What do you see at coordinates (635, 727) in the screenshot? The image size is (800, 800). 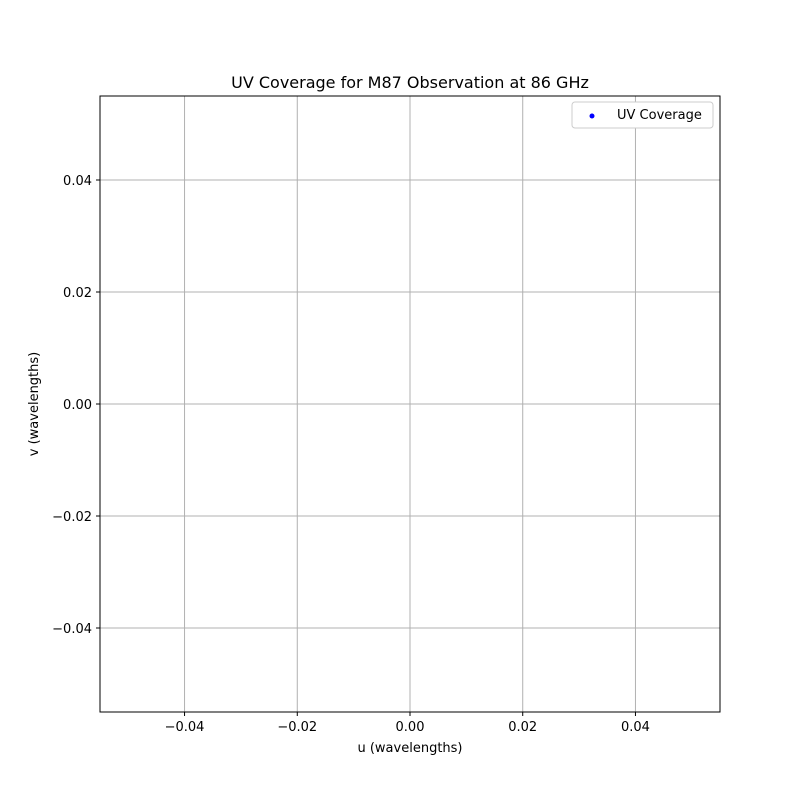 I see `x-tick-label: 0.04` at bounding box center [635, 727].